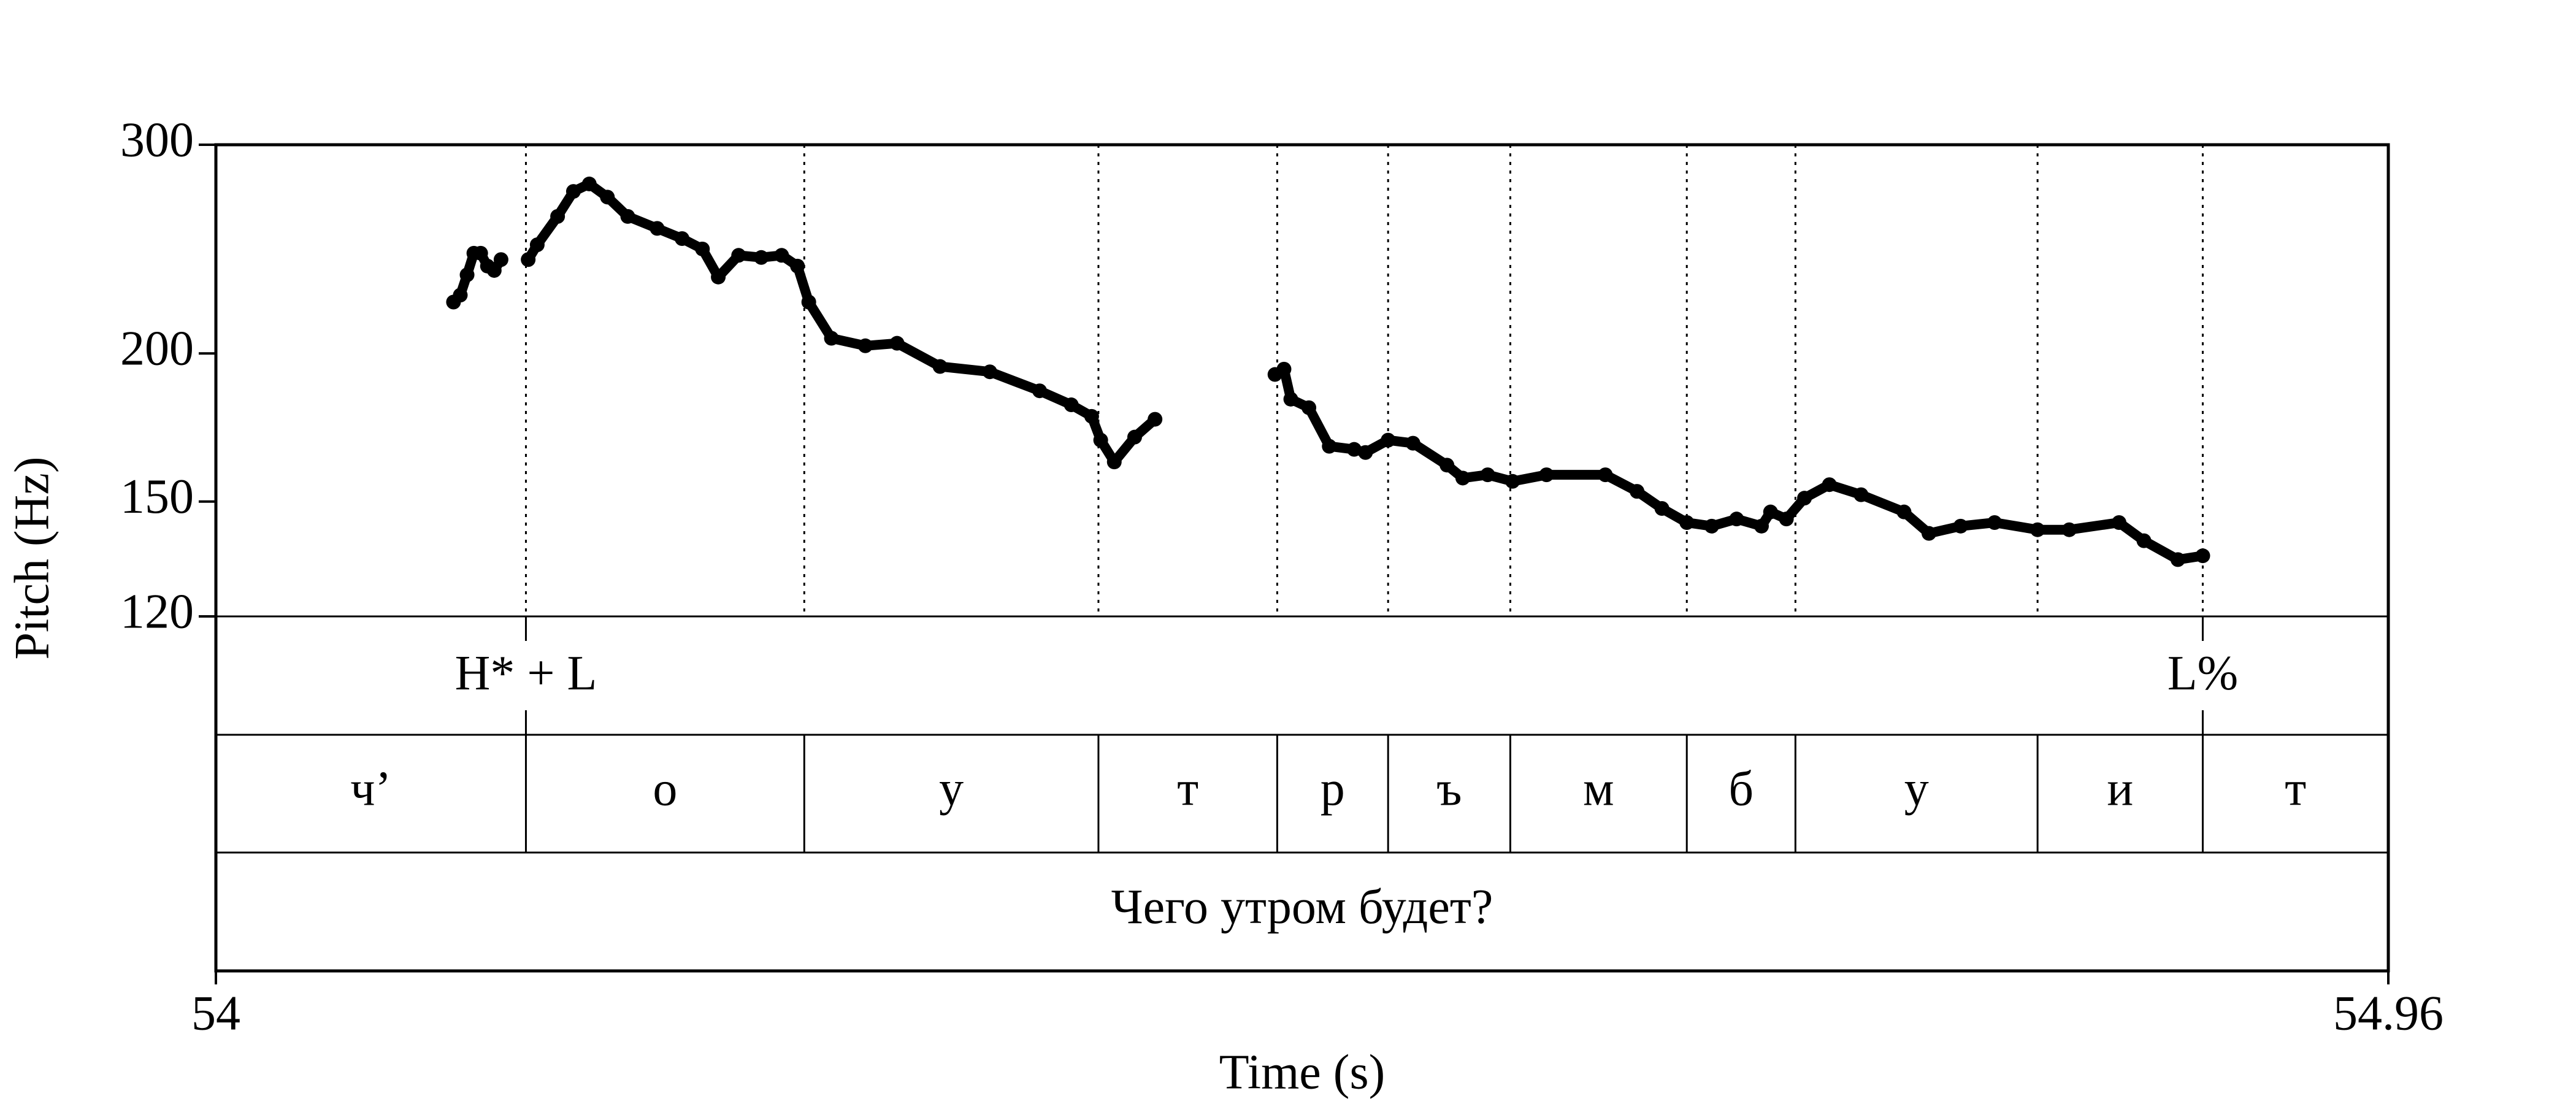  Describe the element at coordinates (2203, 673) in the screenshot. I see `tone-label: L%` at that location.